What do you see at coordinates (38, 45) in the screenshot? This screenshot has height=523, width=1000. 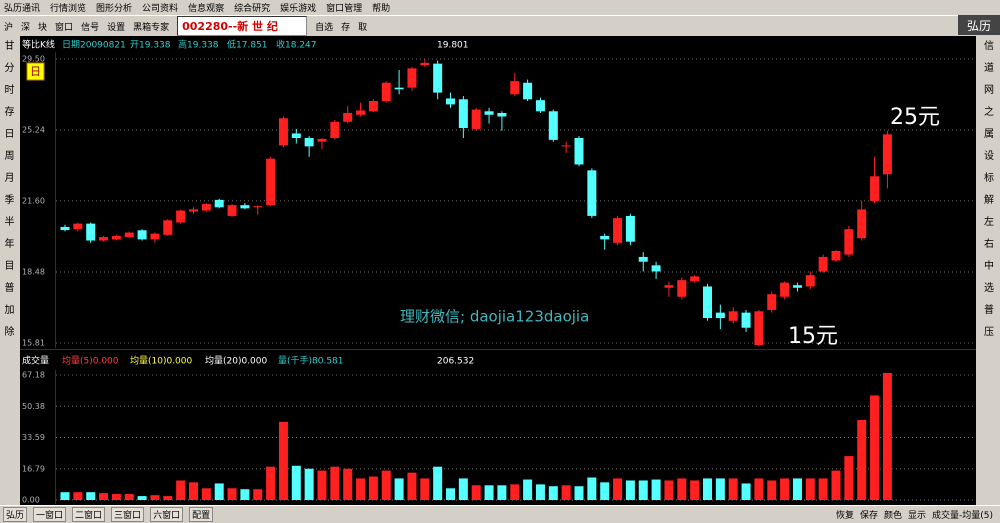 I see `panel-title: 等比K线` at bounding box center [38, 45].